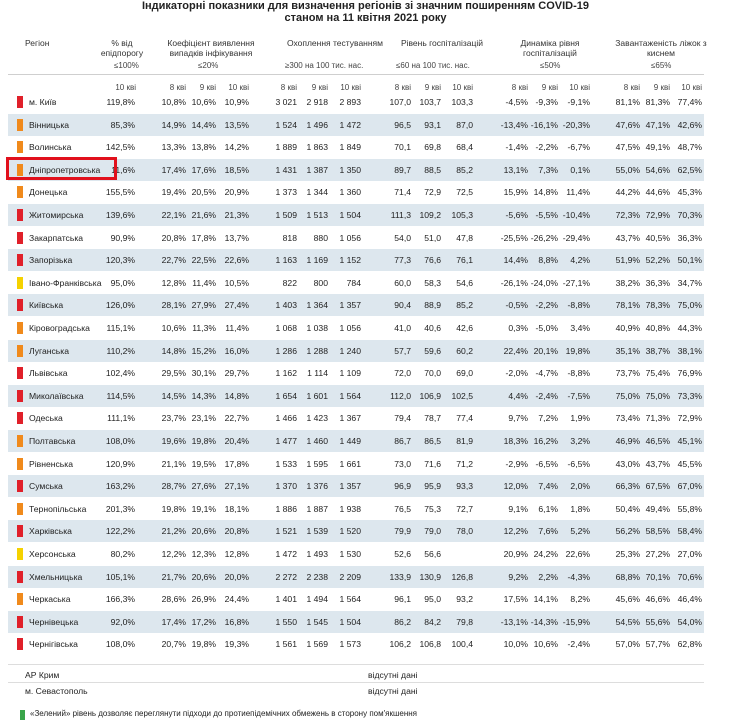  I want to click on o-value: 70,6%, so click(689, 576).